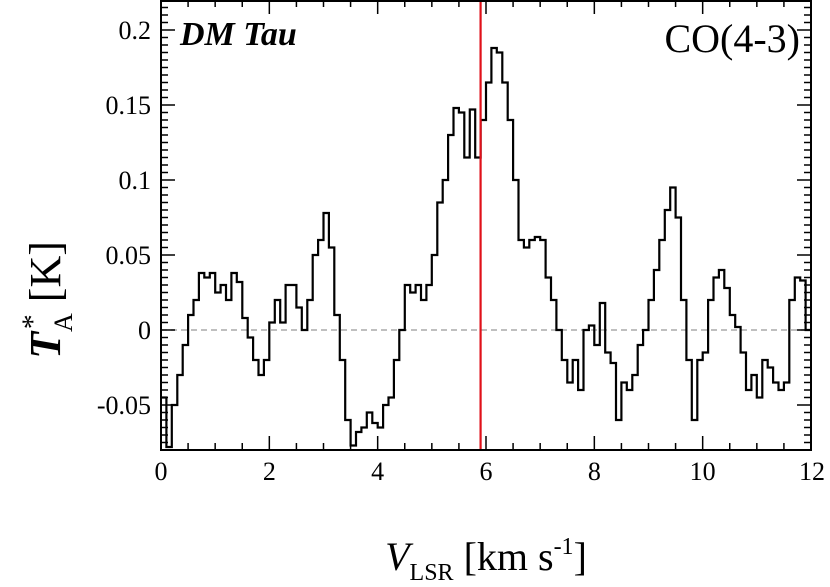 The image size is (830, 587). What do you see at coordinates (161, 471) in the screenshot?
I see `x-tick-label: 0` at bounding box center [161, 471].